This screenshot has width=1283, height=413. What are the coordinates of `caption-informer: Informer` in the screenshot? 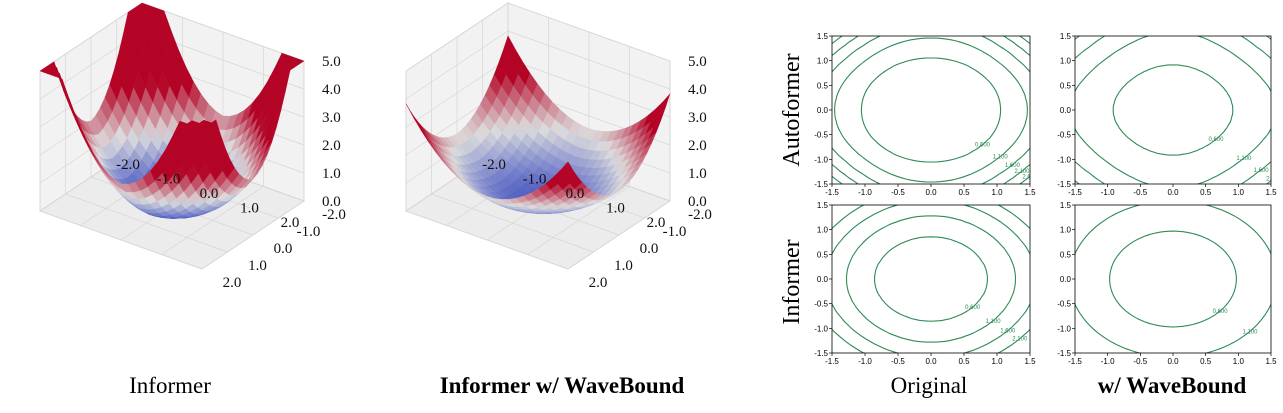 It's located at (170, 385).